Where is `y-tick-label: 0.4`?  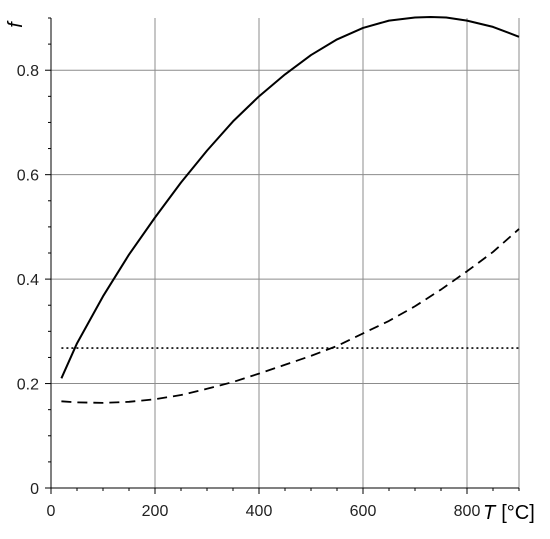 y-tick-label: 0.4 is located at coordinates (28, 280).